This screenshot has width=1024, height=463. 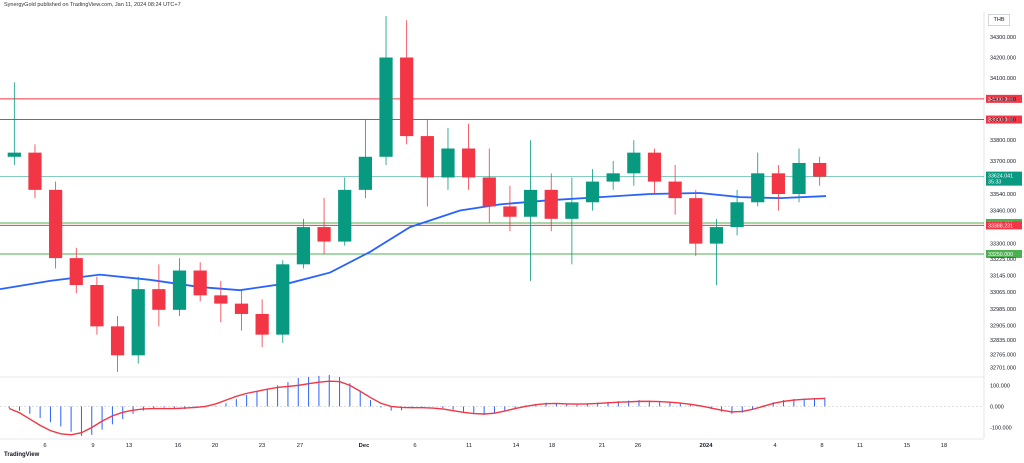 What do you see at coordinates (1000, 226) in the screenshot?
I see `level-label: 33388.231` at bounding box center [1000, 226].